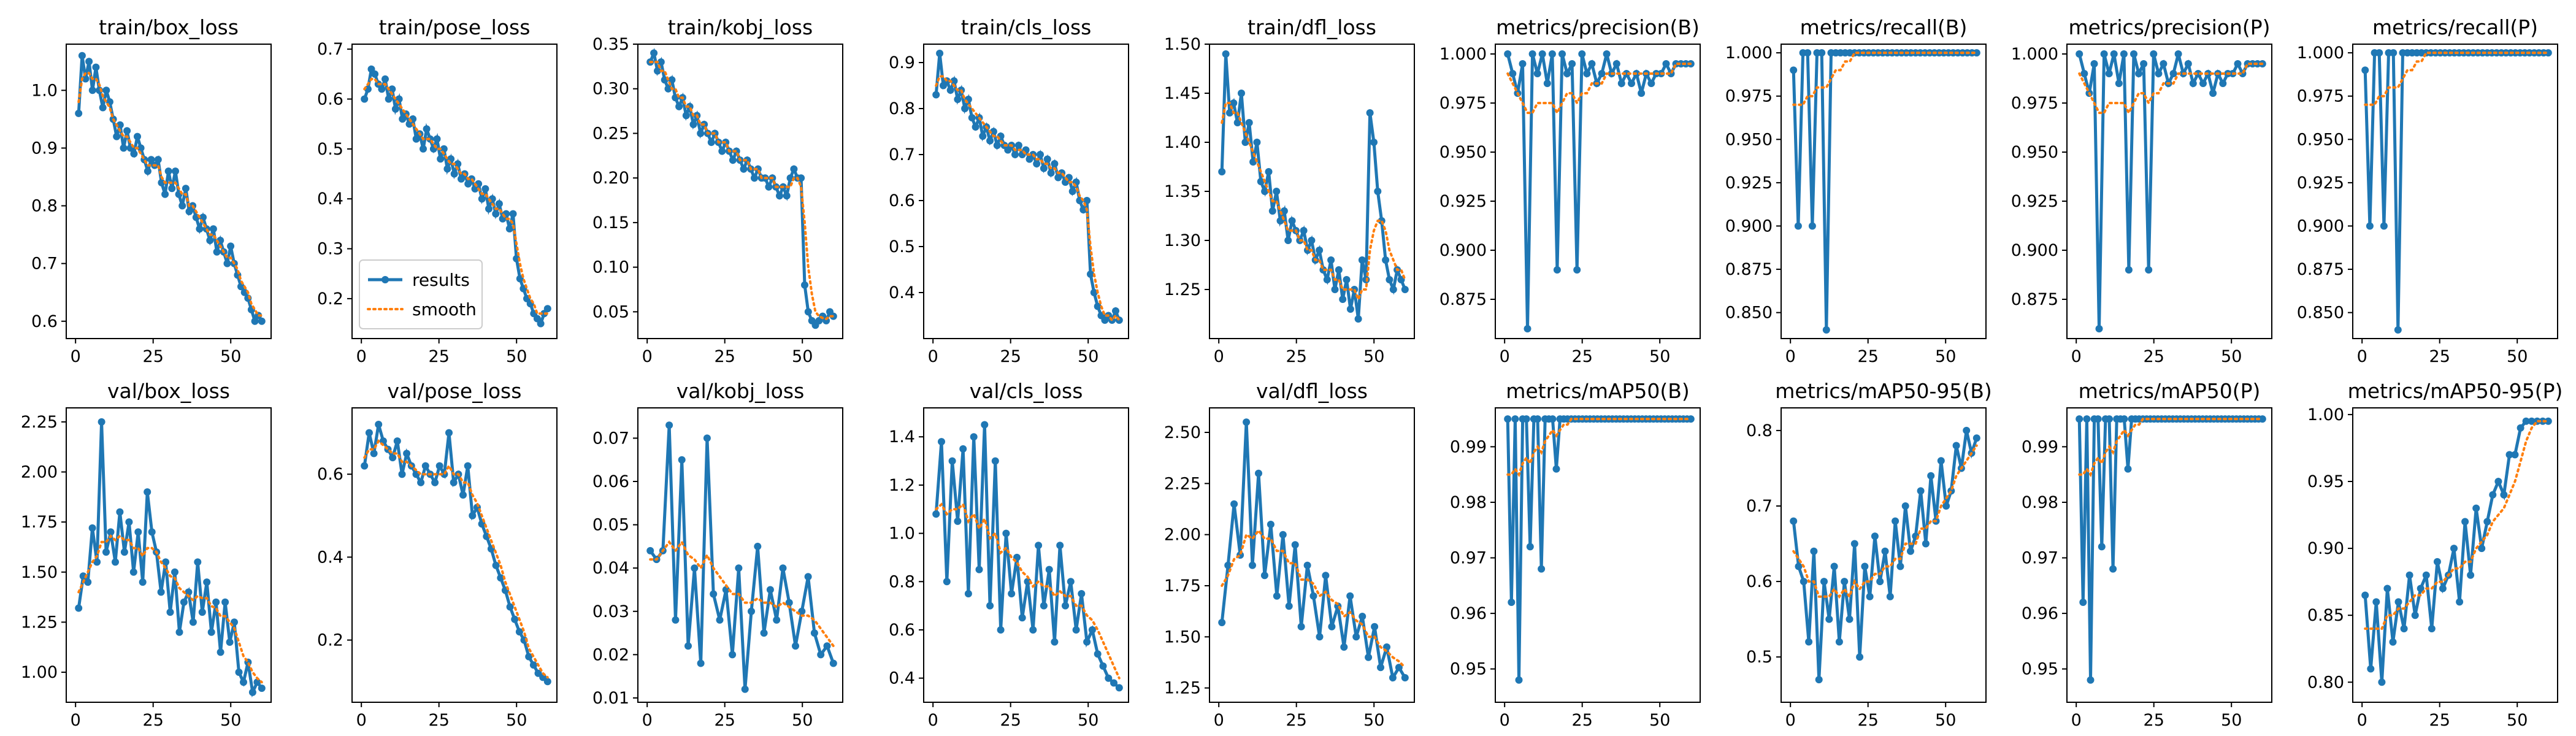  What do you see at coordinates (1885, 555) in the screenshot?
I see `series-line-results` at bounding box center [1885, 555].